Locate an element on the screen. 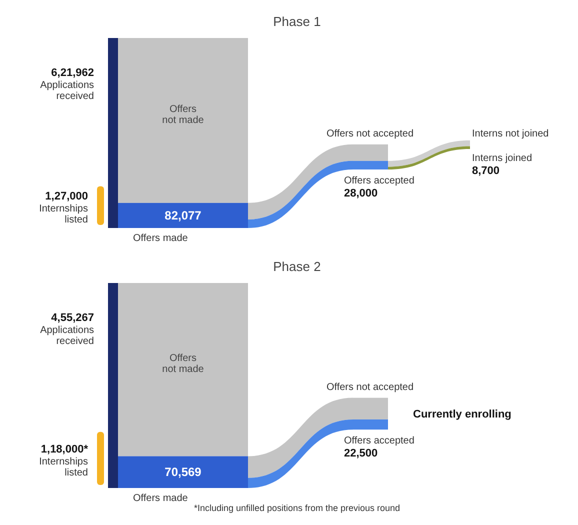 The image size is (578, 525). data-label: 6,21,962 is located at coordinates (72, 73).